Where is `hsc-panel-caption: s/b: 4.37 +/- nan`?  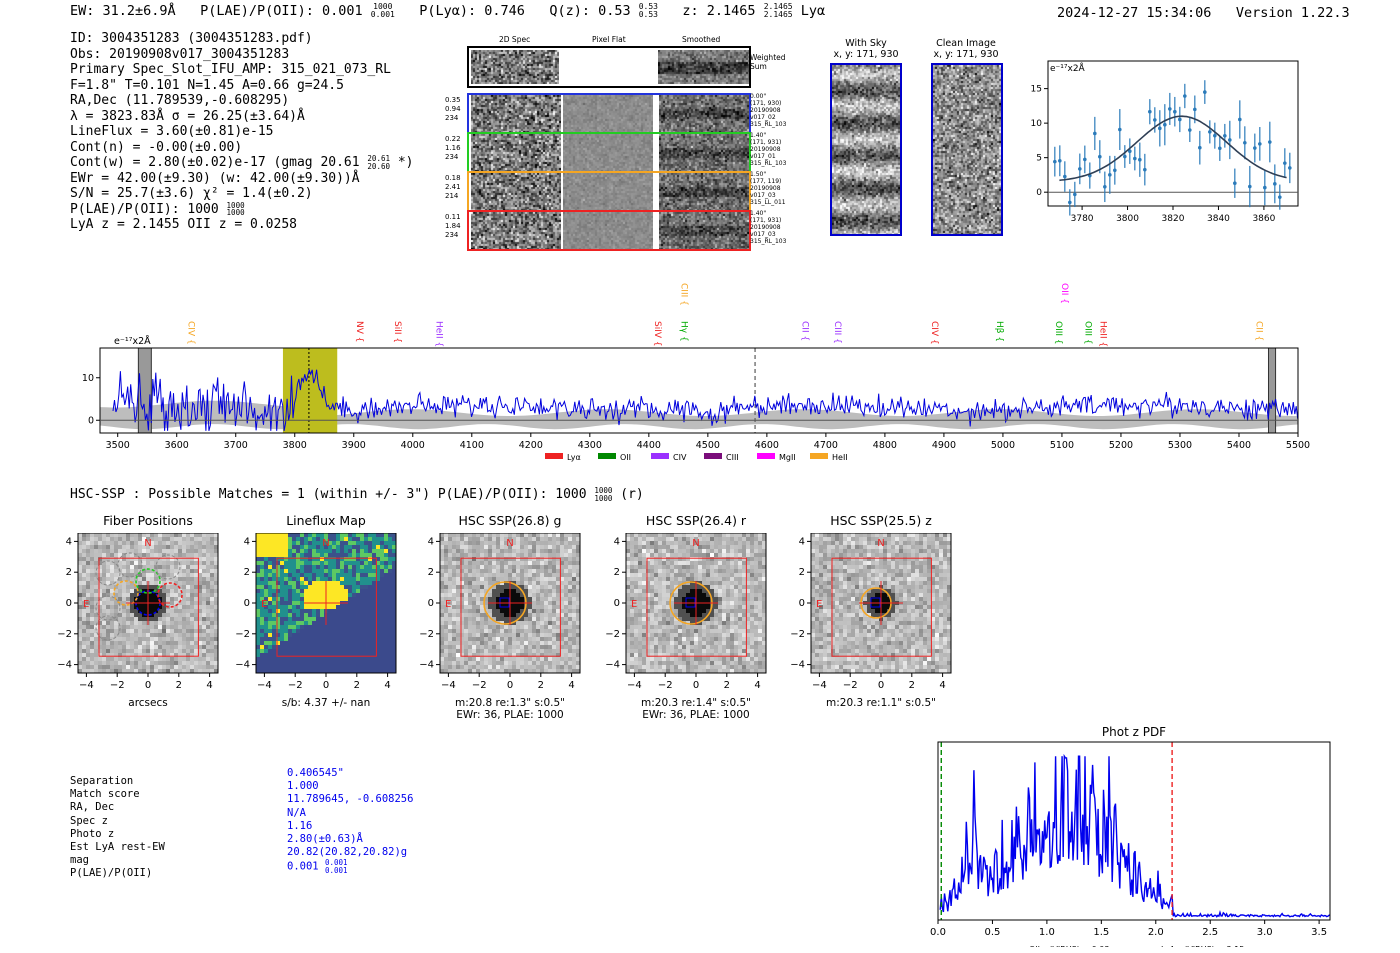 hsc-panel-caption: s/b: 4.37 +/- nan is located at coordinates (326, 703).